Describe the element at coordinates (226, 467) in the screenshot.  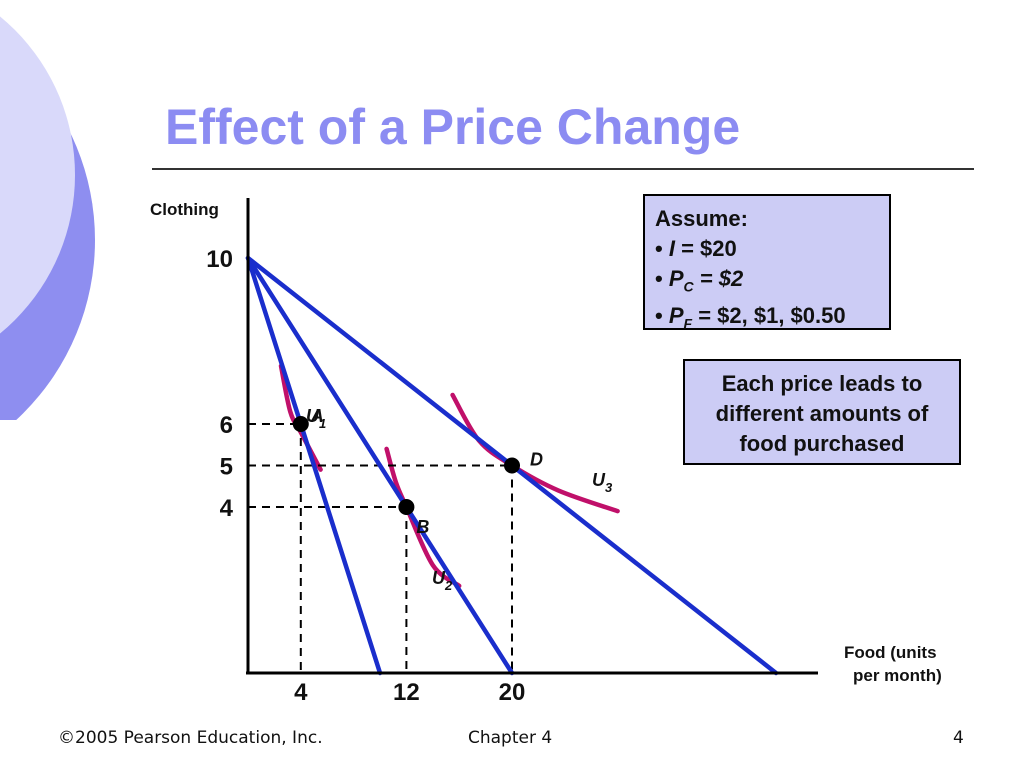
I see `y-tick-label: 5` at that location.